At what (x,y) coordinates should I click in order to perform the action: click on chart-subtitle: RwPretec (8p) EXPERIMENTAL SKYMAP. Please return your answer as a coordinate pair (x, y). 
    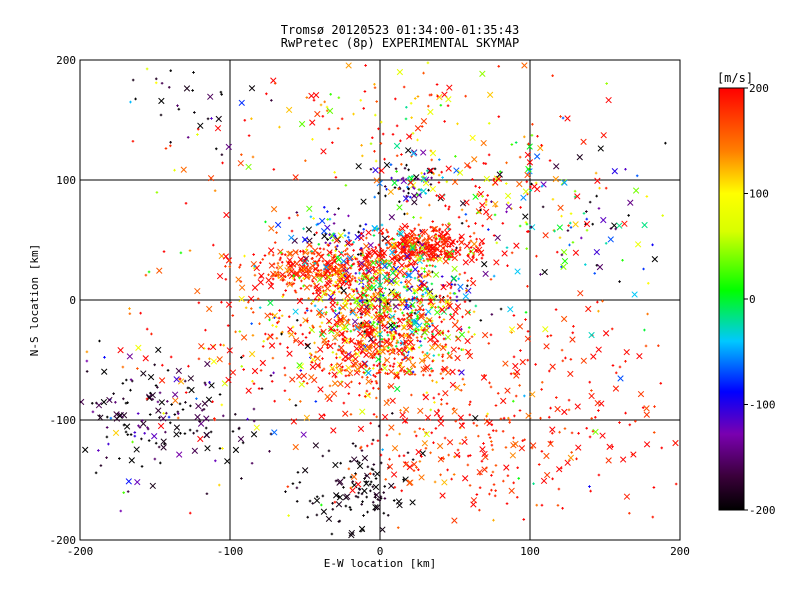
    Looking at the image, I should click on (400, 43).